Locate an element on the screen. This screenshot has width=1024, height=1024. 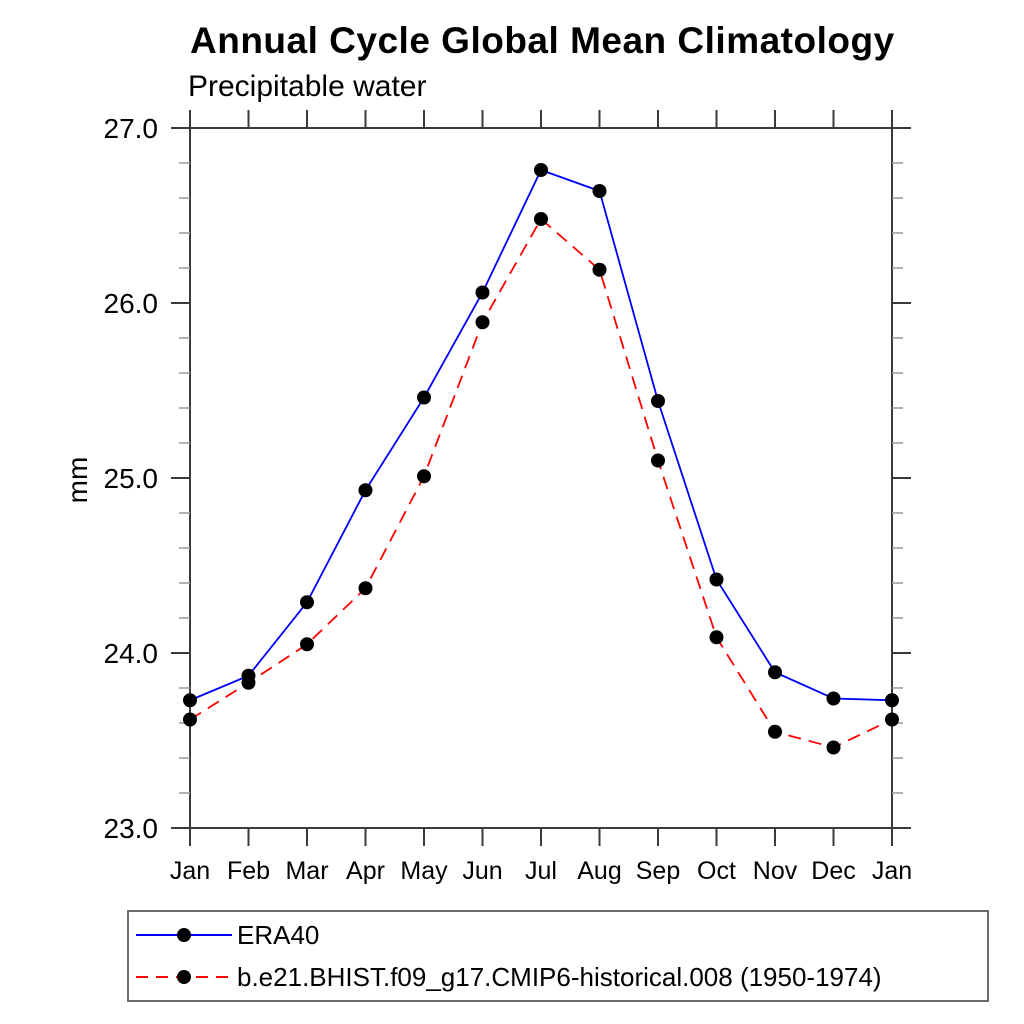
svg-text: 25.0 is located at coordinates (131, 478).